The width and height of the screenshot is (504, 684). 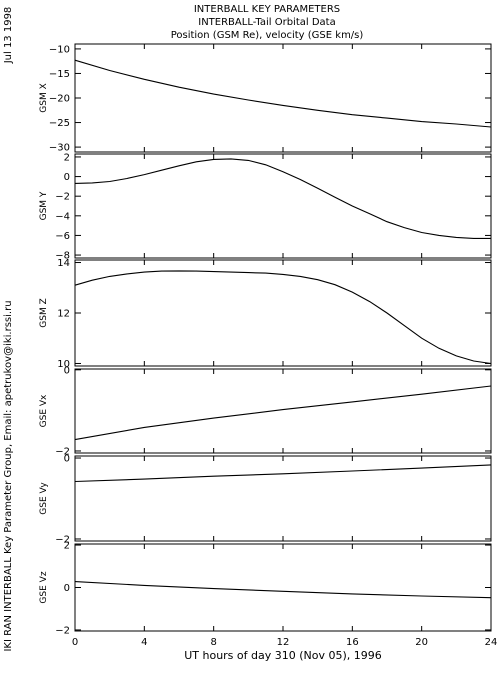 I want to click on y-tick-label: −20, so click(x=59, y=99).